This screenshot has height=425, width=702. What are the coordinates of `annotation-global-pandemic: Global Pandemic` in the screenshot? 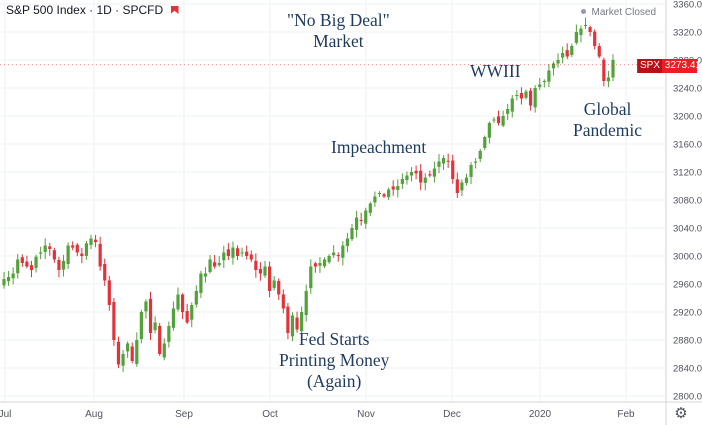 It's located at (607, 120).